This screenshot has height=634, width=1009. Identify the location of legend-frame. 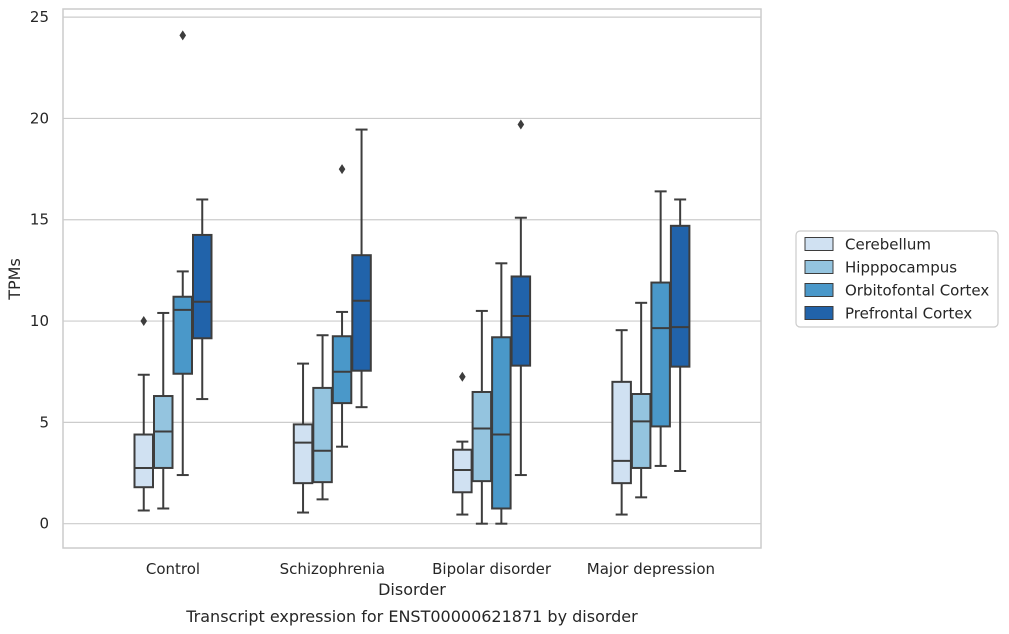
(897, 279).